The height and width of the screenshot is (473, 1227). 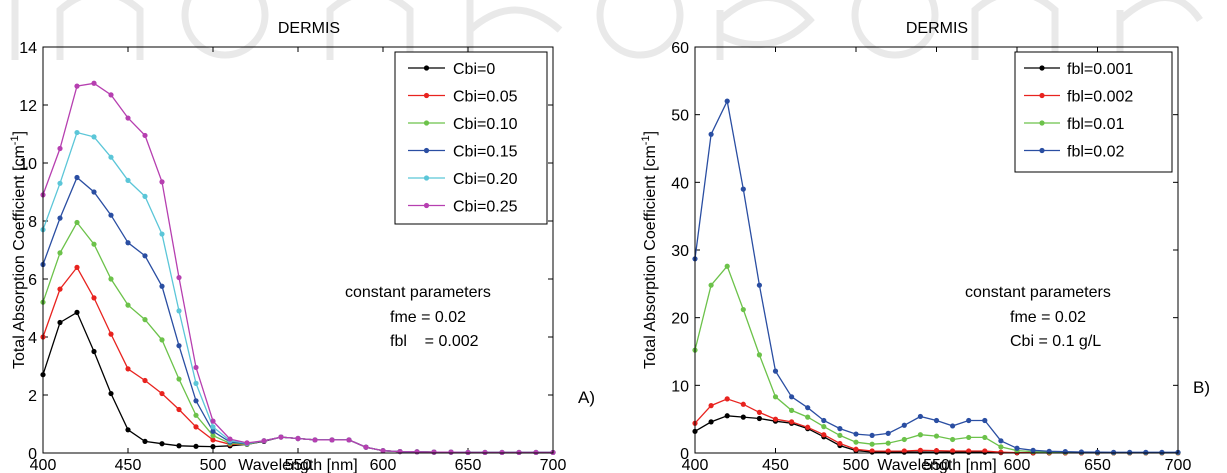 I want to click on series-line, so click(x=936, y=426).